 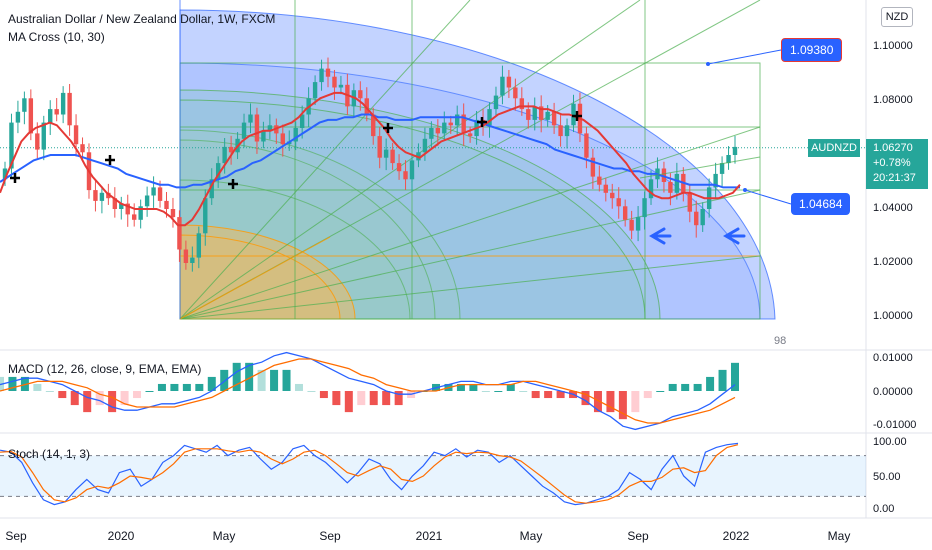 What do you see at coordinates (745, 190) in the screenshot?
I see `annotation-anchor` at bounding box center [745, 190].